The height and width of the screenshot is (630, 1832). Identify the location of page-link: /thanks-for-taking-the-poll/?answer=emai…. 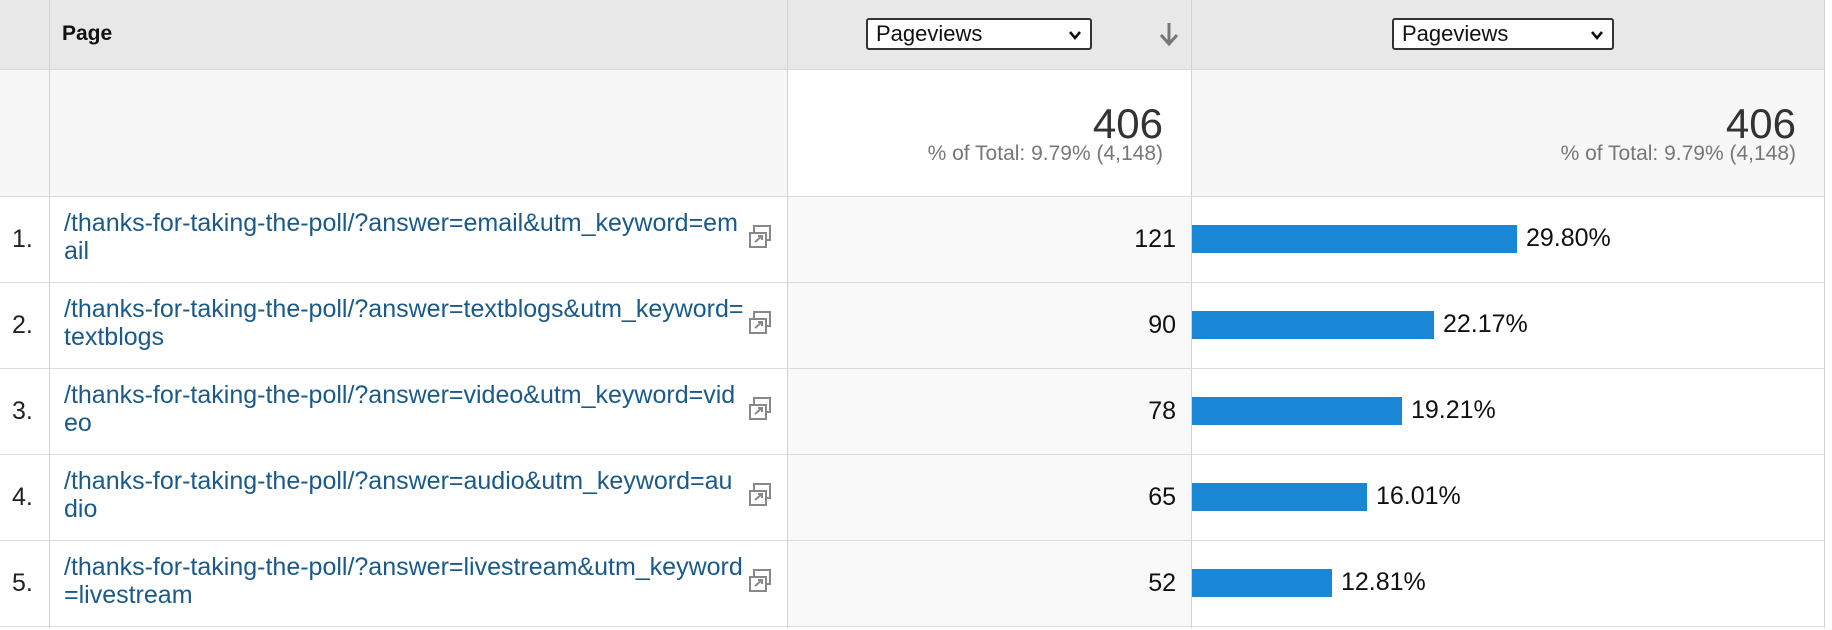
(401, 237).